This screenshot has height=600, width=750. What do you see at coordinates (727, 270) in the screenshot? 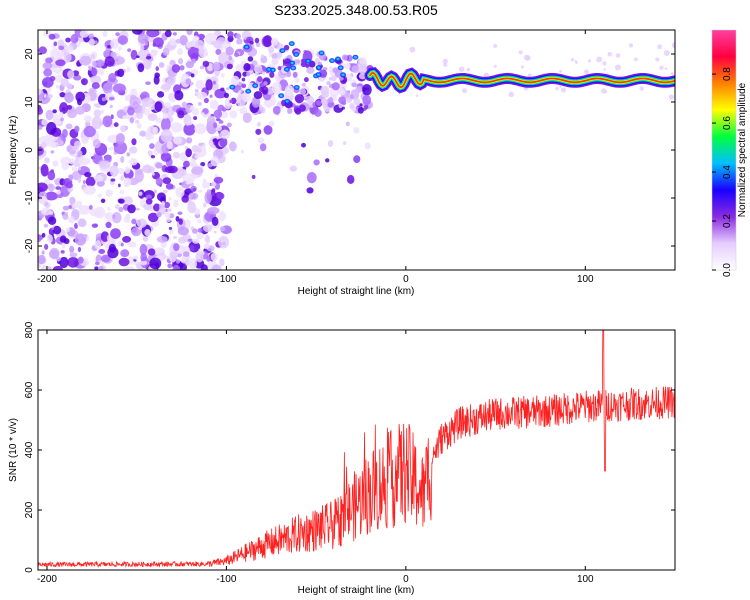
I see `colorbar-tick-label: 0.0` at bounding box center [727, 270].